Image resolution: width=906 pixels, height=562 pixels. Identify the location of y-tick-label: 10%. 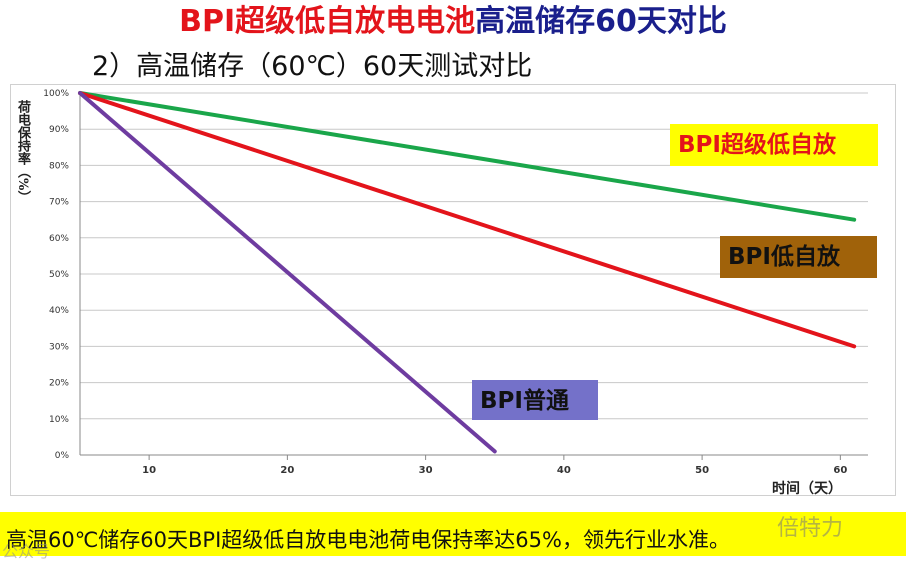
(59, 420).